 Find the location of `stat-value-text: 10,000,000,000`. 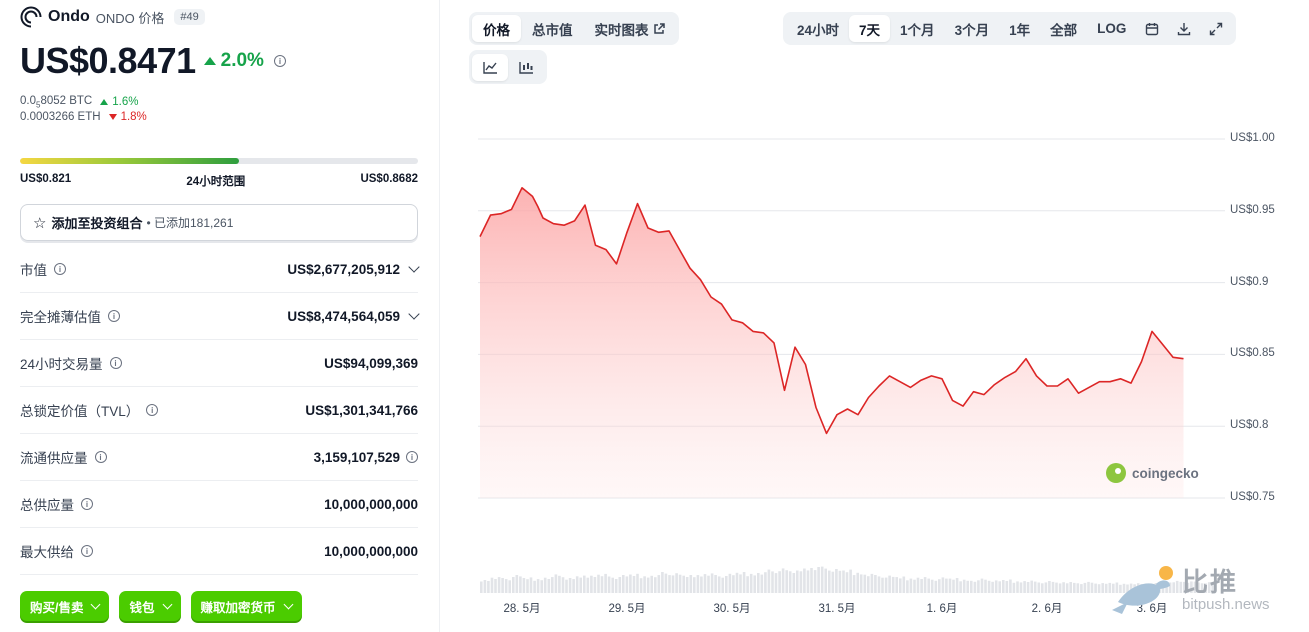

stat-value-text: 10,000,000,000 is located at coordinates (371, 504).